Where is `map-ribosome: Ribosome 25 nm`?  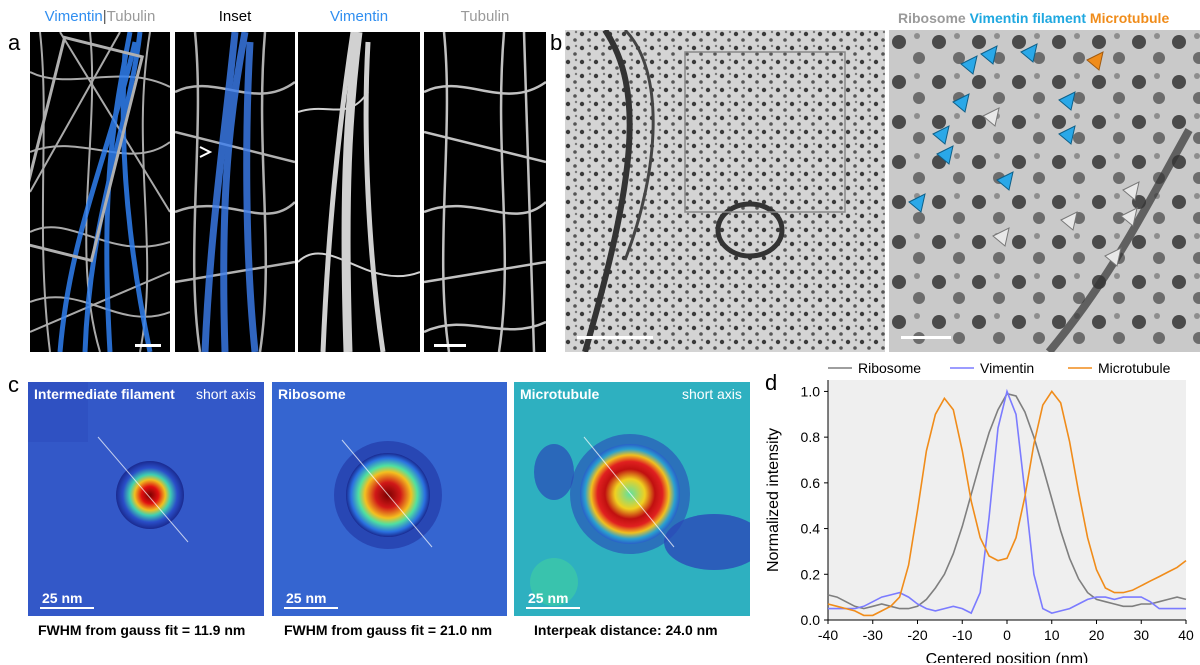 map-ribosome: Ribosome 25 nm is located at coordinates (389, 499).